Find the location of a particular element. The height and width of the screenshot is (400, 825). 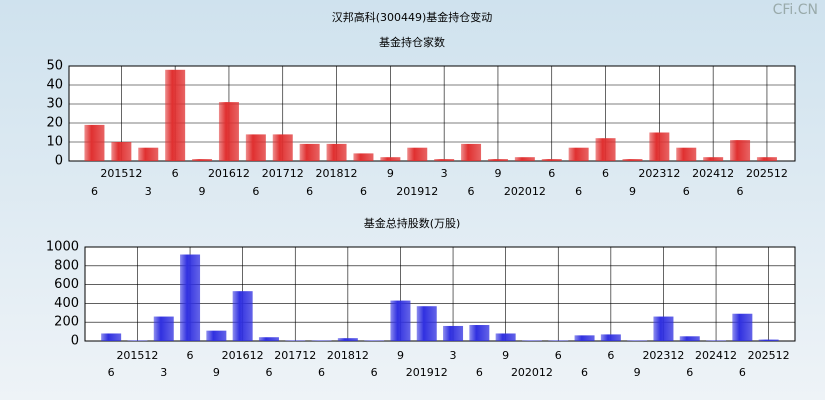

x-tick-label: 201712 is located at coordinates (283, 173).